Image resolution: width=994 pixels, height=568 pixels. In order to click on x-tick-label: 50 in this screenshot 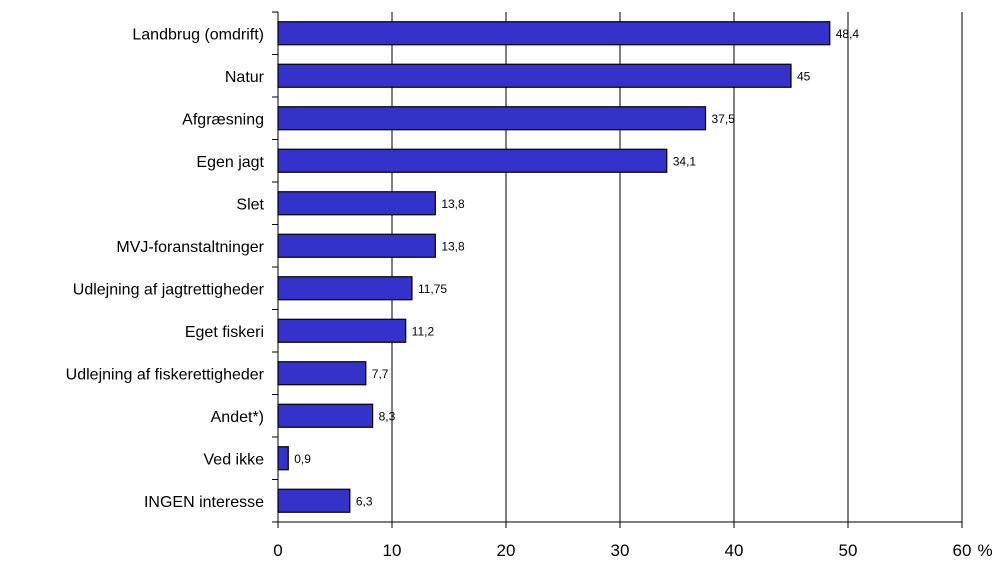, I will do `click(848, 550)`.